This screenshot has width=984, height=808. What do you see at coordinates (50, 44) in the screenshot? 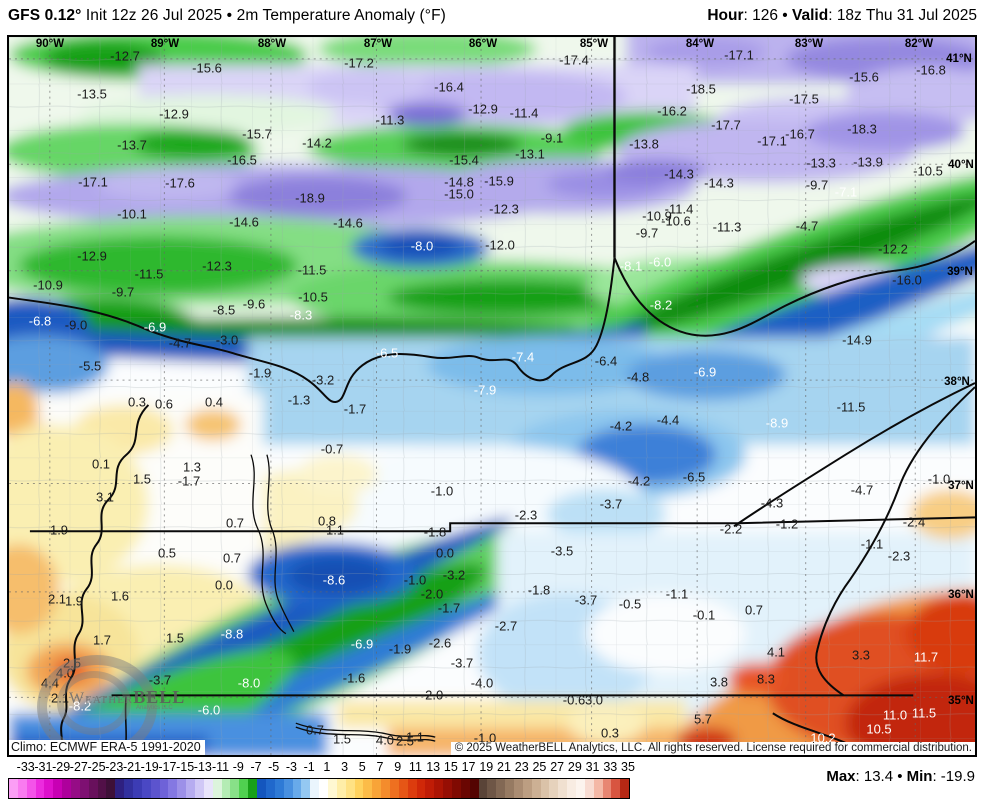
I see `longitude-label: 90°W` at bounding box center [50, 44].